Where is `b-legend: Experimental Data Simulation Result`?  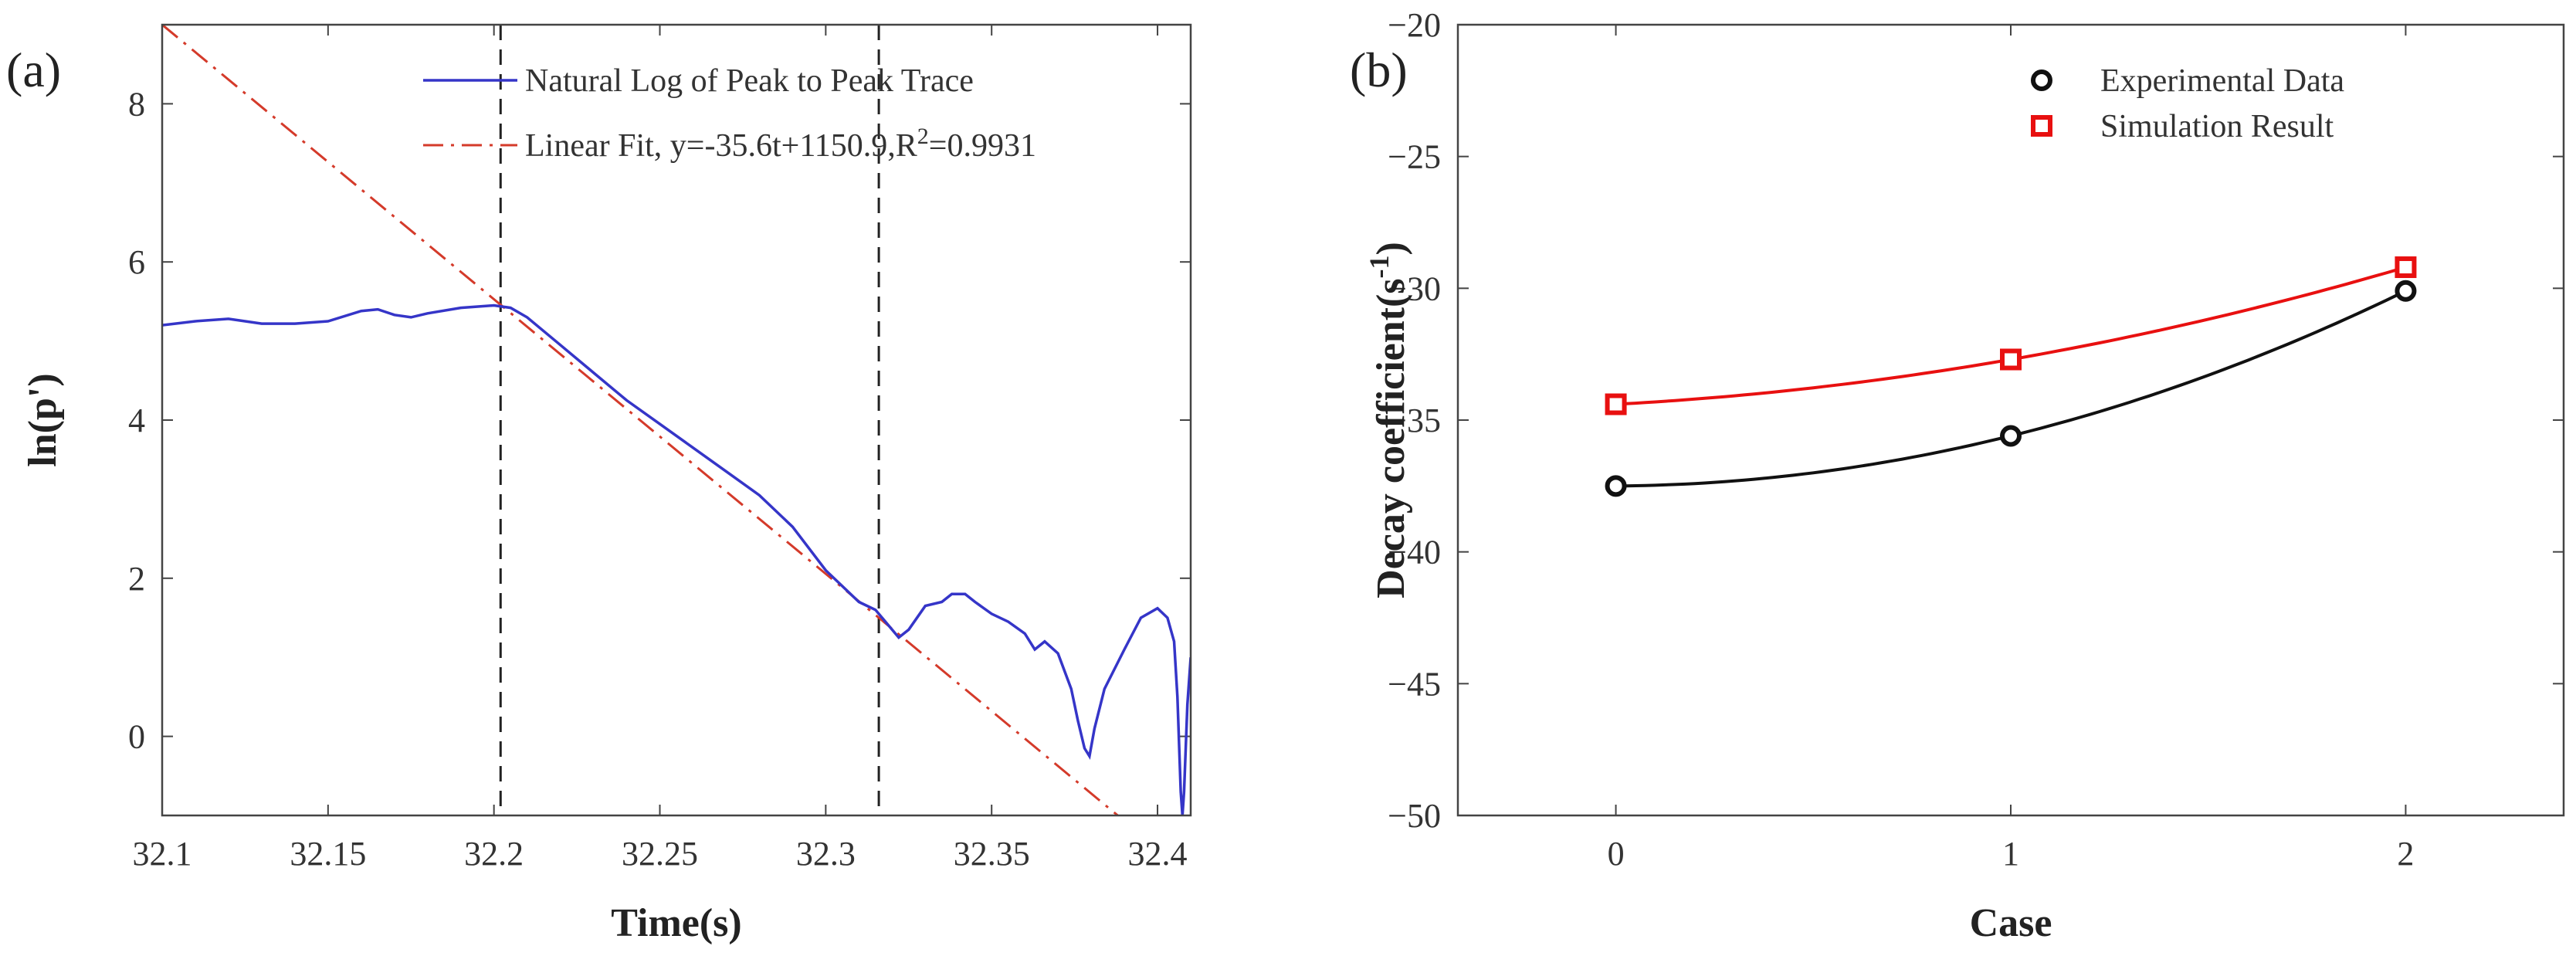
b-legend: Experimental Data Simulation Result is located at coordinates (2187, 103).